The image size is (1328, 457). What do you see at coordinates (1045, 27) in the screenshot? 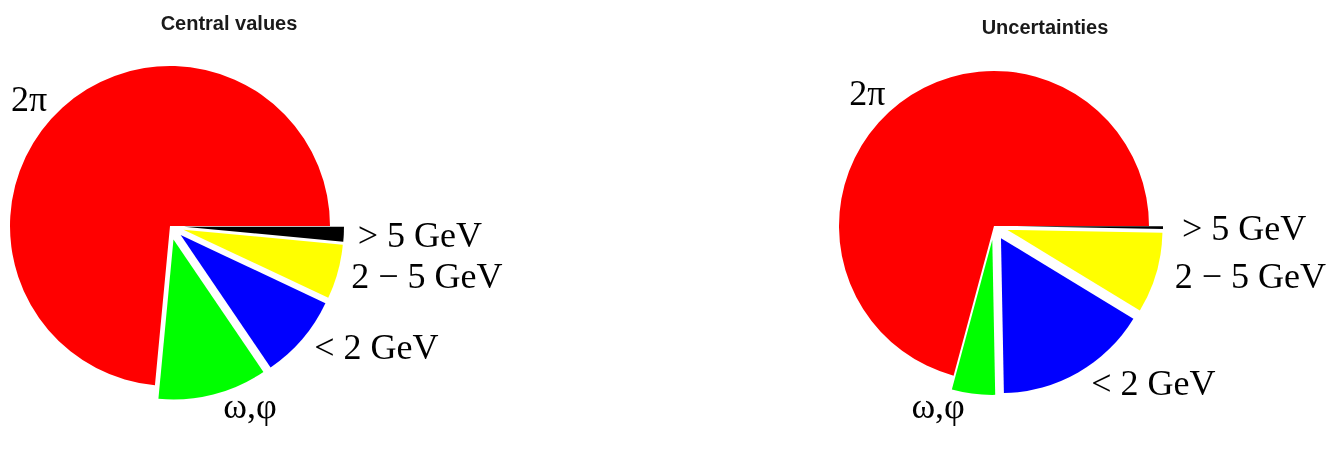
I see `chart-title: Uncertainties` at bounding box center [1045, 27].